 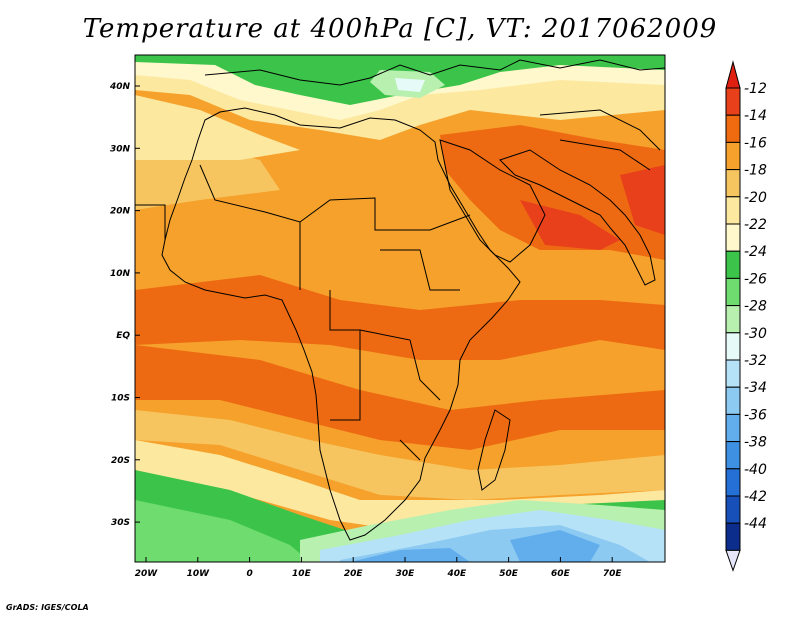 I want to click on asia-borders, so click(x=600, y=140).